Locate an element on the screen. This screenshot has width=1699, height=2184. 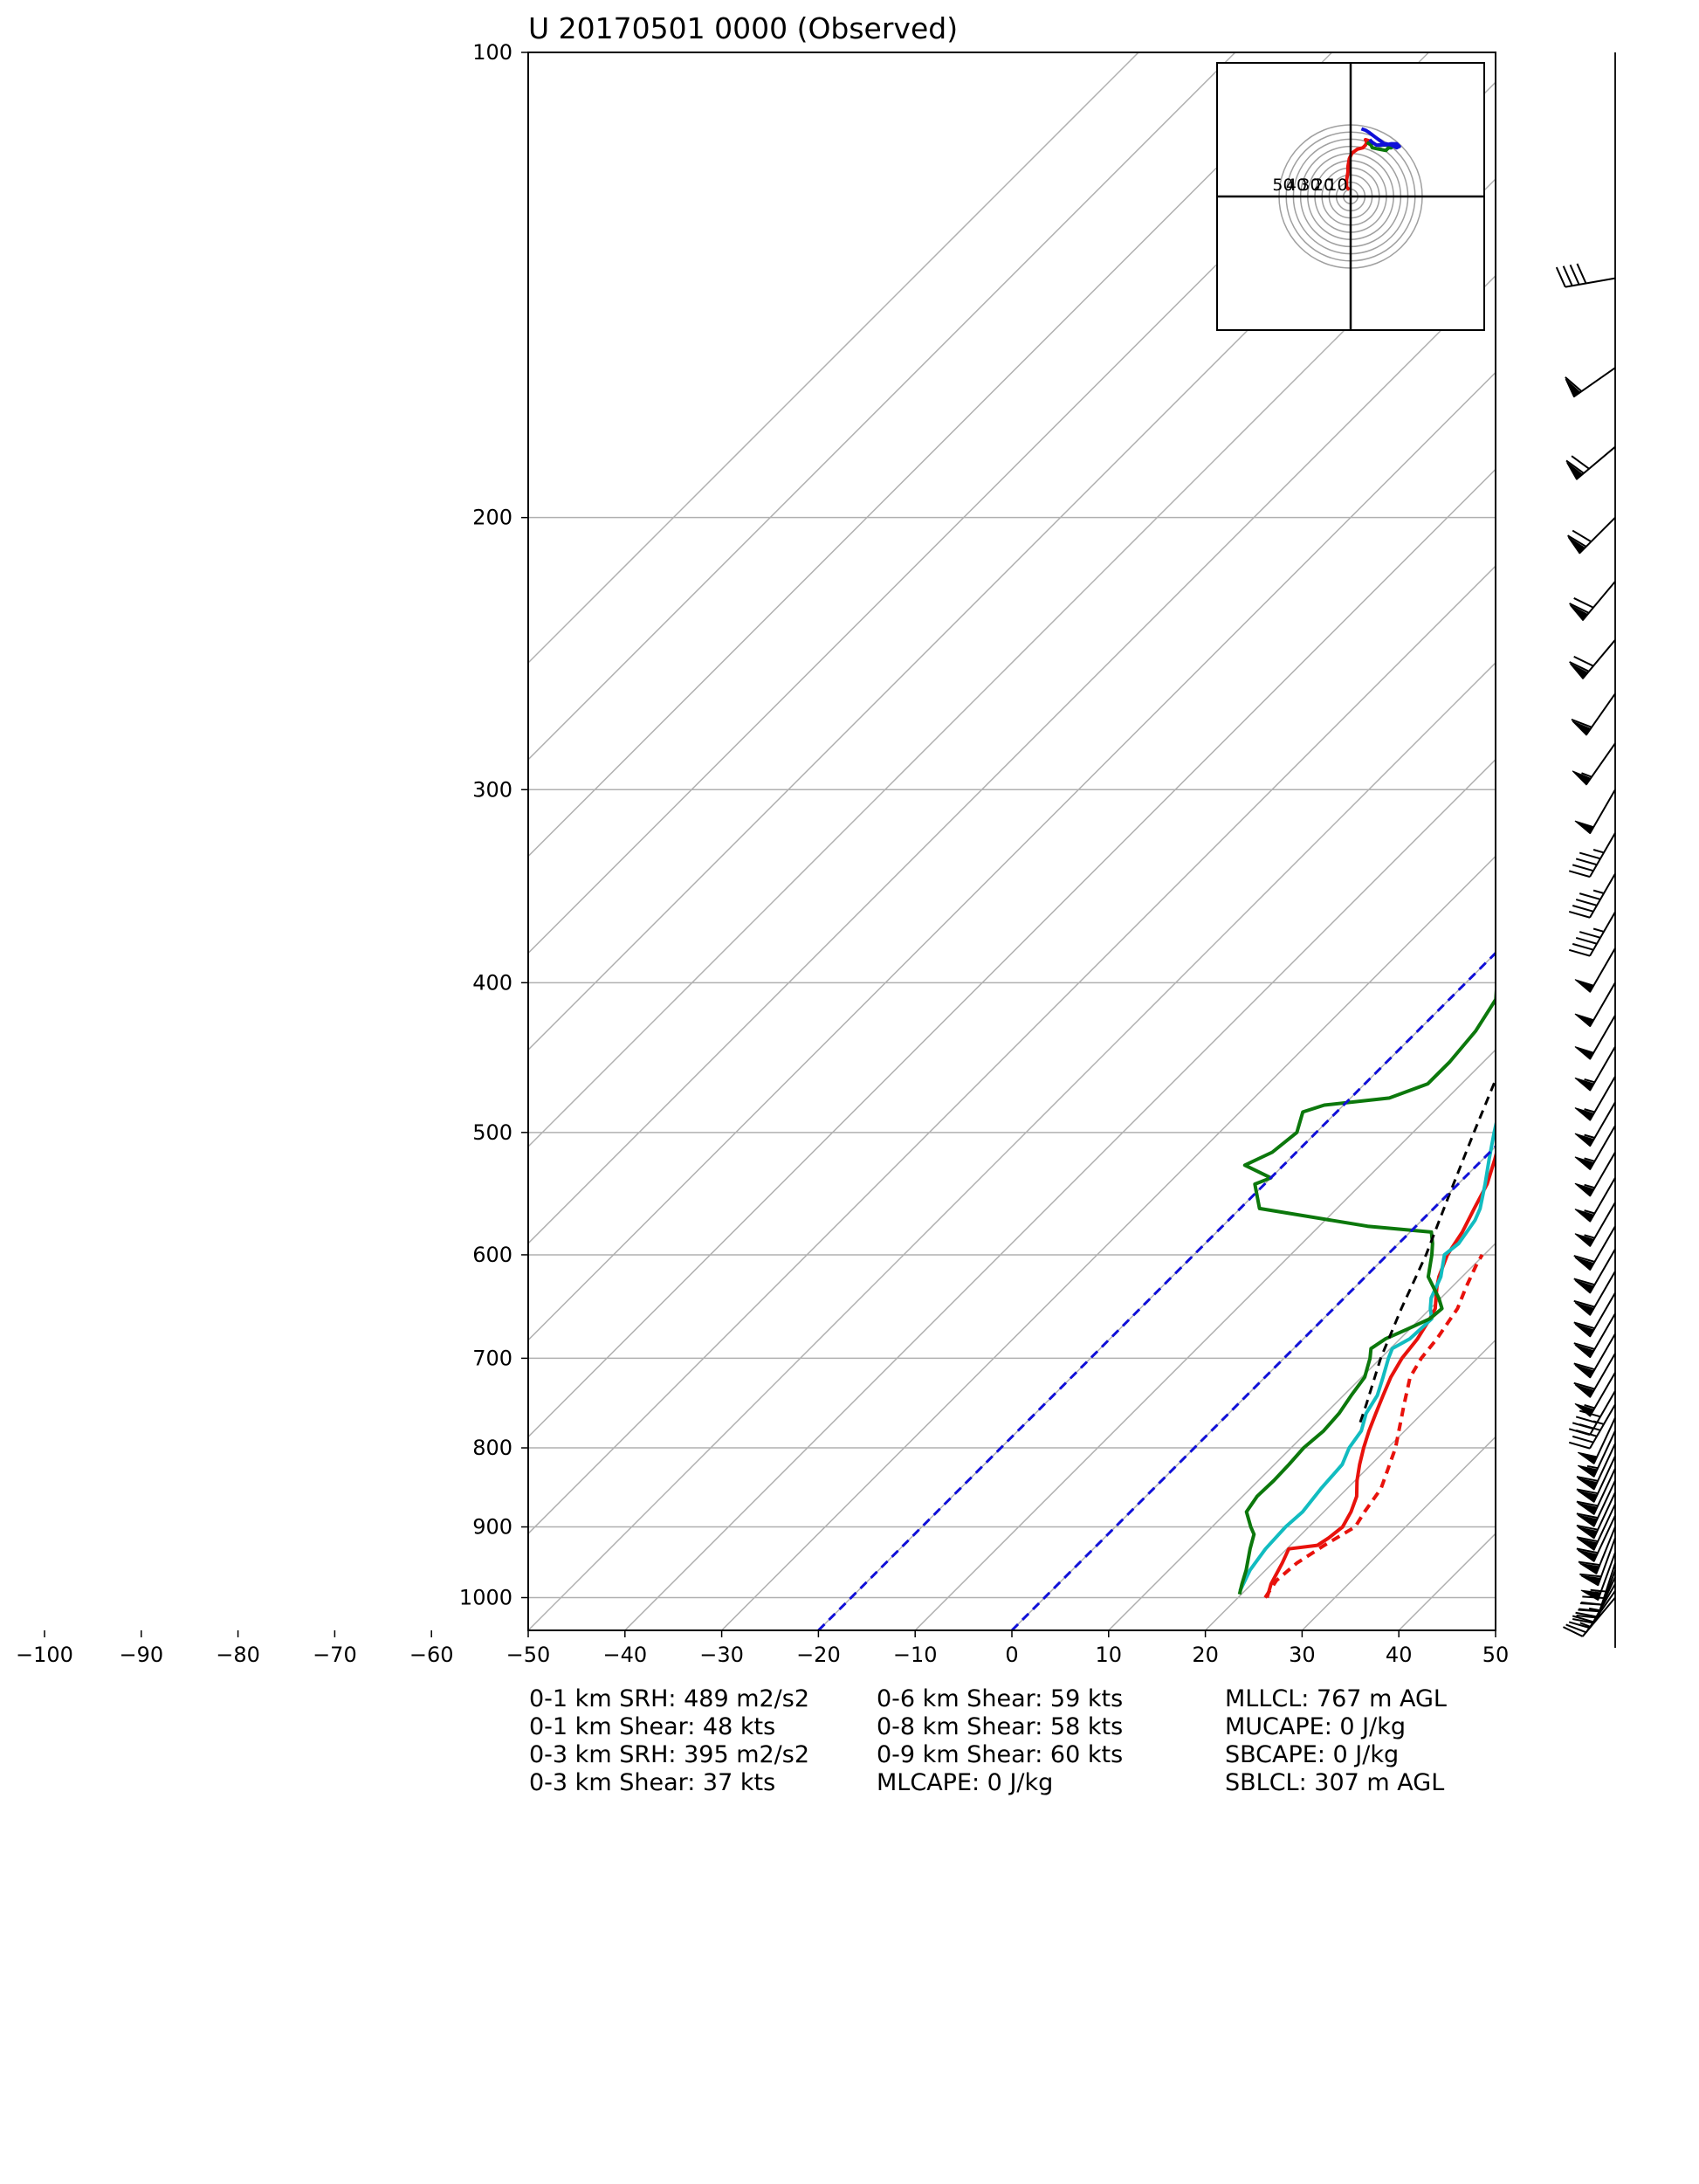
stat-mucape: MUCAPE: 0 J/kg is located at coordinates (1315, 1726).